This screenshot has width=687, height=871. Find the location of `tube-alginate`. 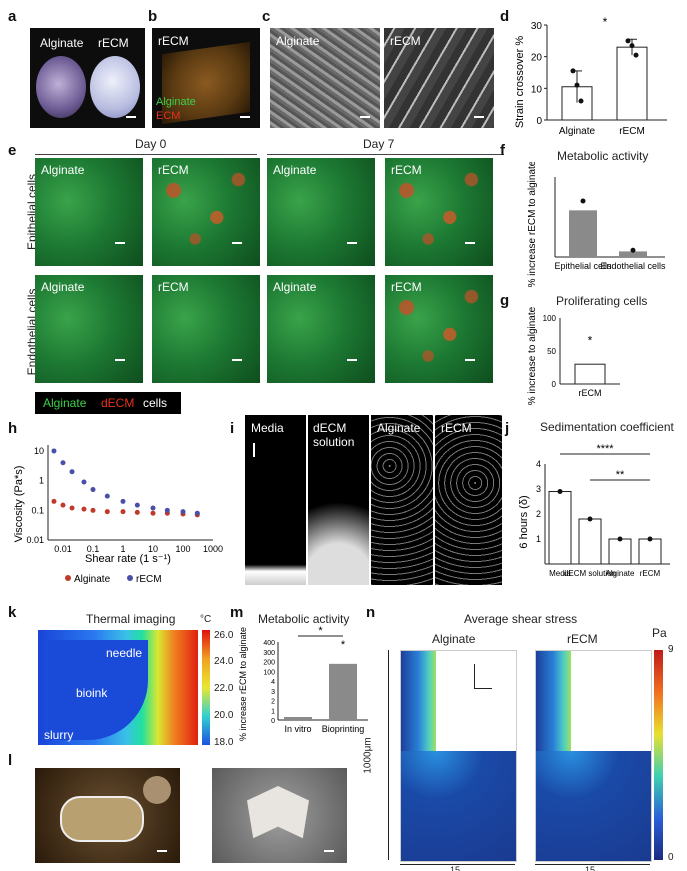

tube-alginate is located at coordinates (403, 500).